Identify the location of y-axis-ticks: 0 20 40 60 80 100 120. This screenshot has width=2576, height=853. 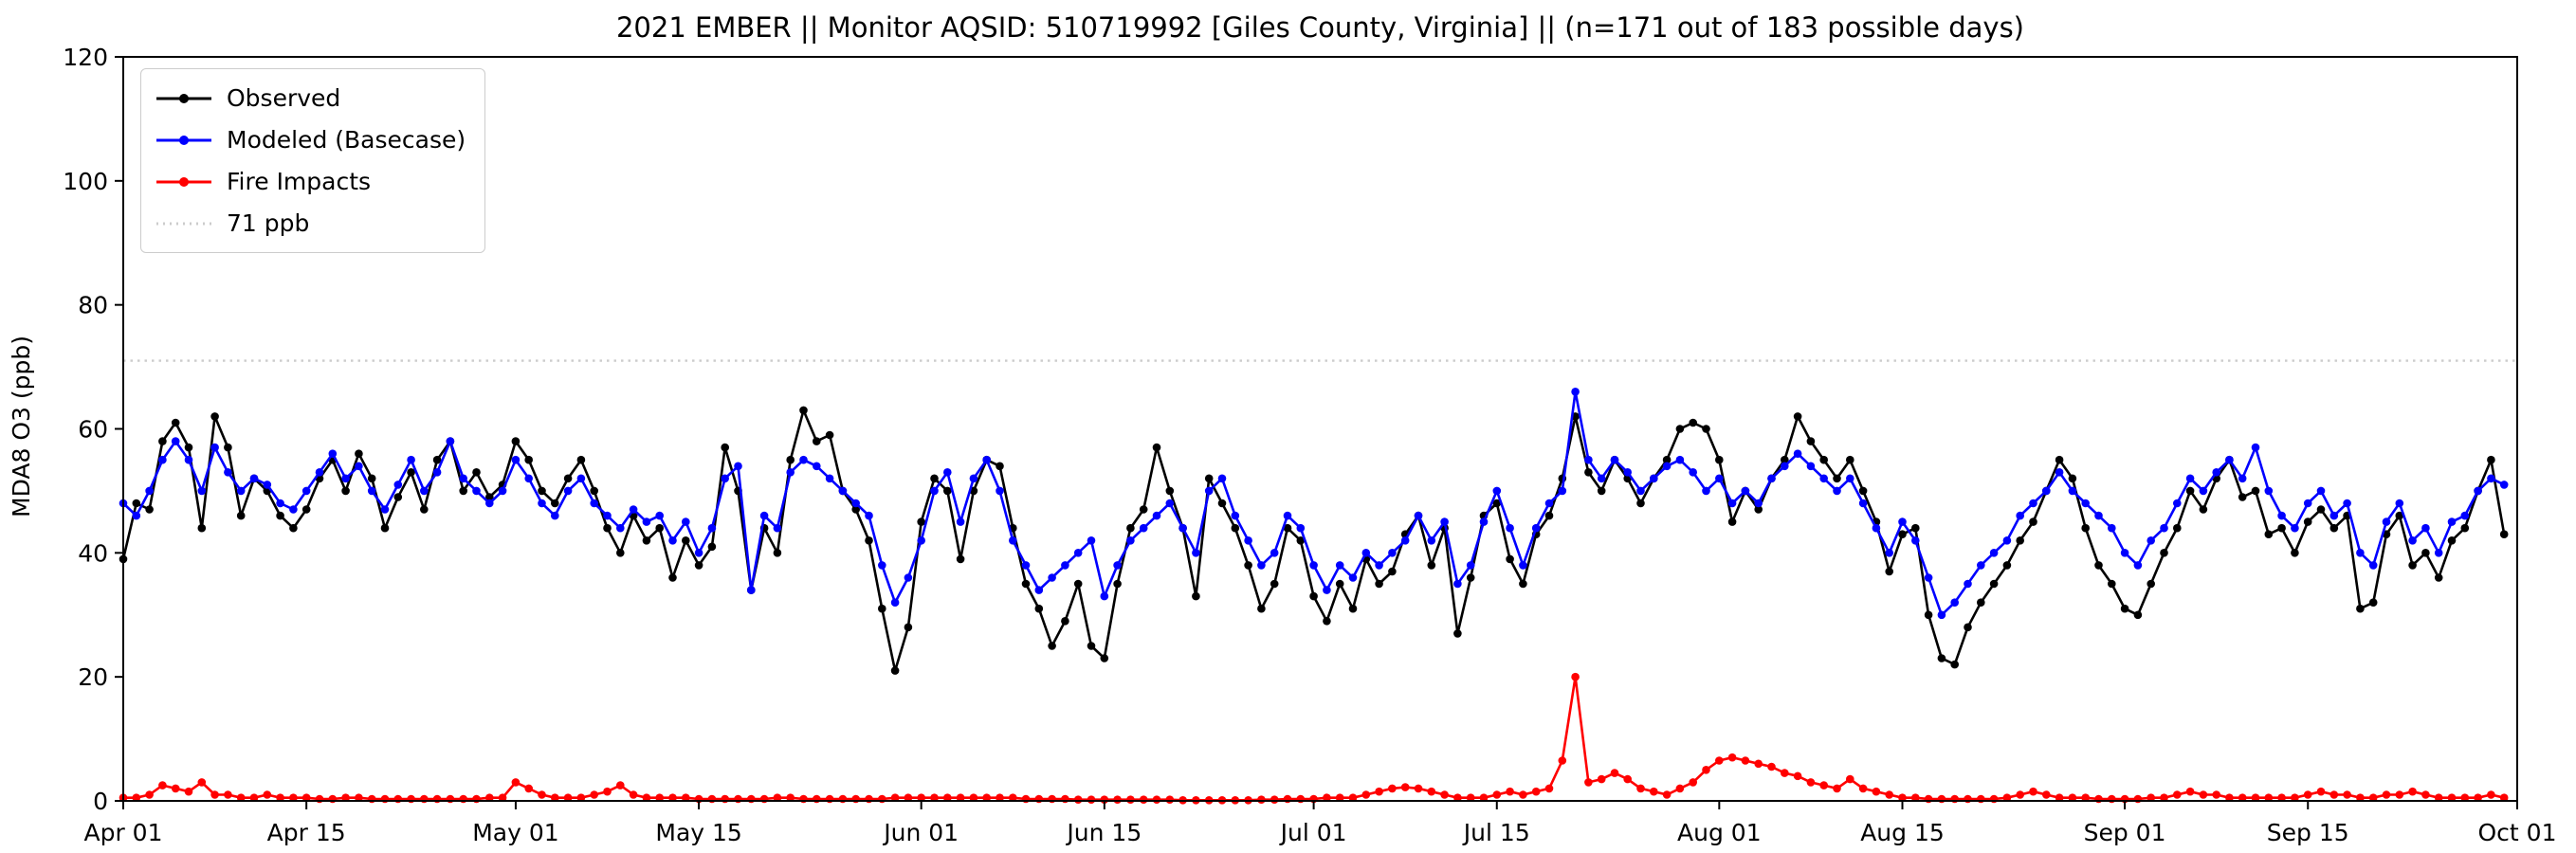
(93, 429).